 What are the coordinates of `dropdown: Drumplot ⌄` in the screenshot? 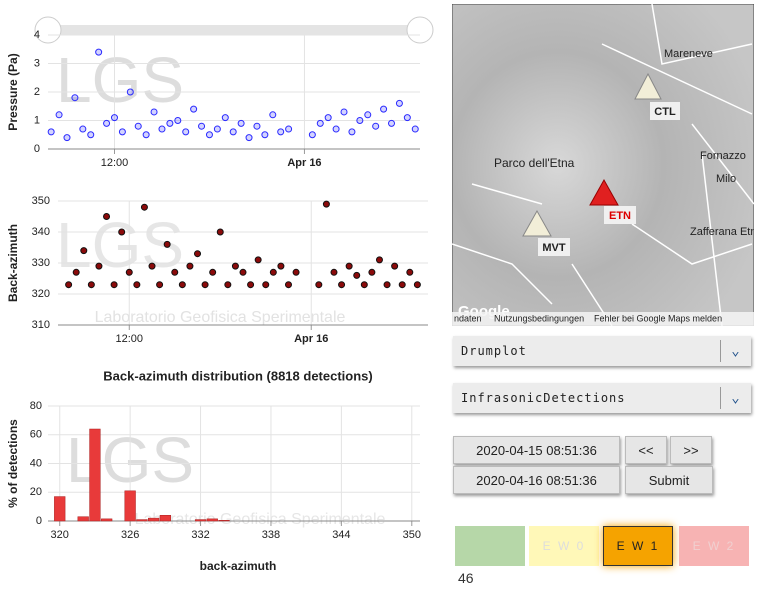 It's located at (602, 351).